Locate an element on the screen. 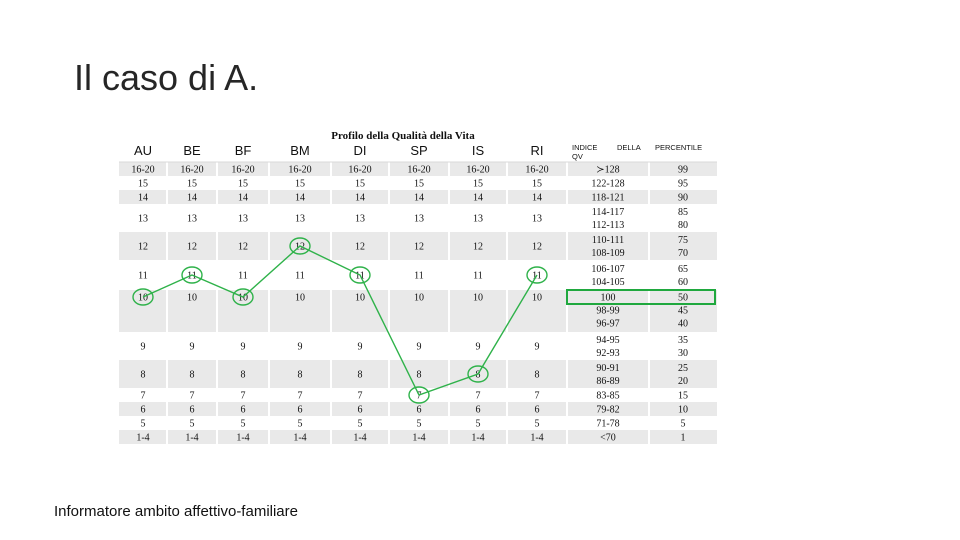 The height and width of the screenshot is (540, 960). percentile-cell: 65 is located at coordinates (683, 269).